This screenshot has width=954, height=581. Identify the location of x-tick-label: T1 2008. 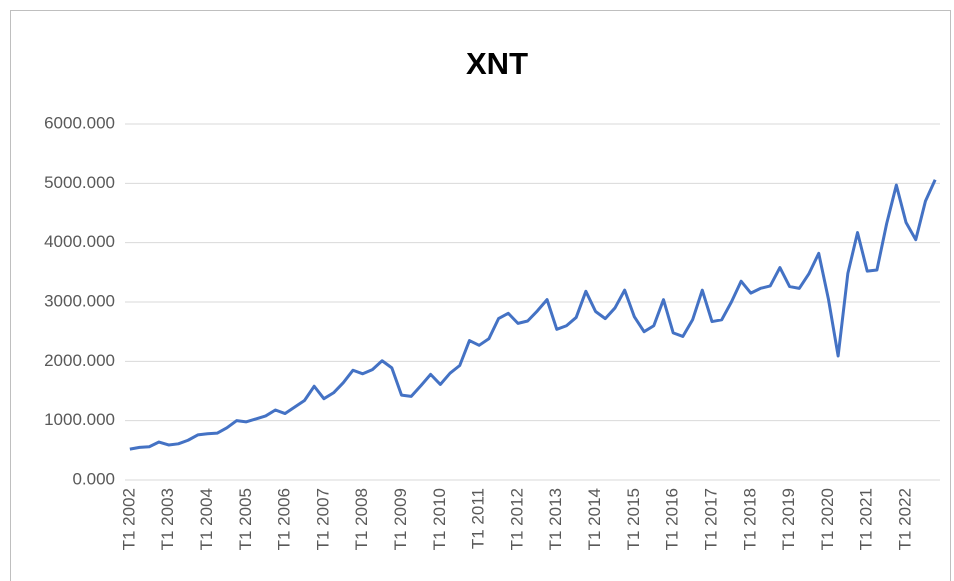
(361, 519).